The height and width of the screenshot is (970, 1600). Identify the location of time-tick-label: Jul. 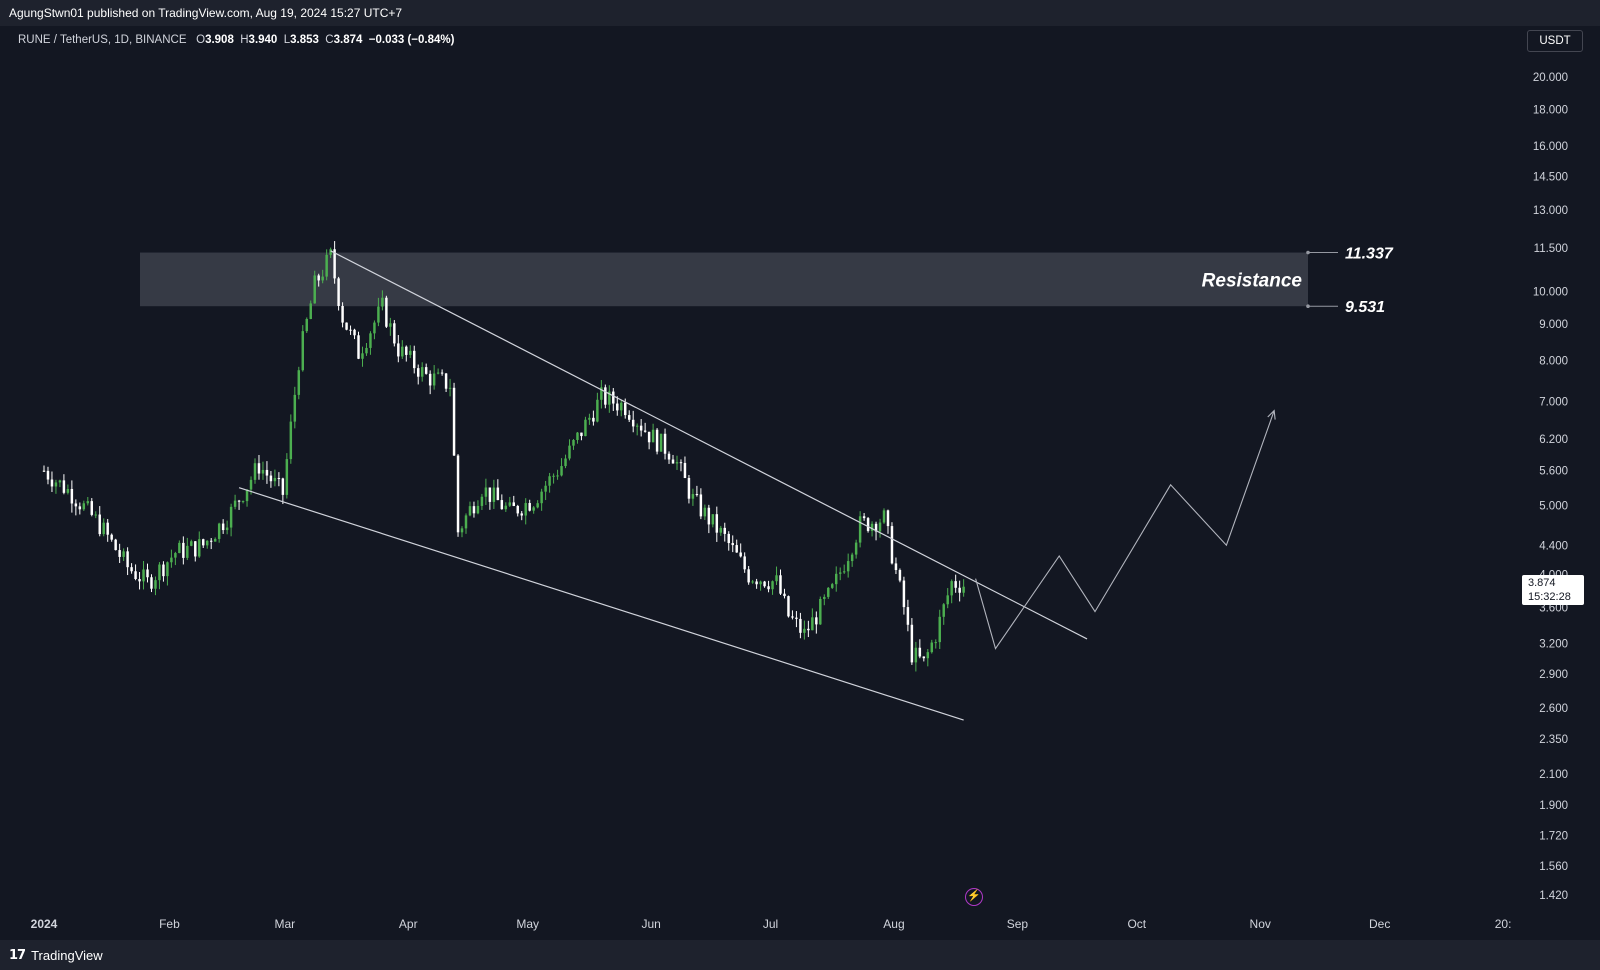
(770, 924).